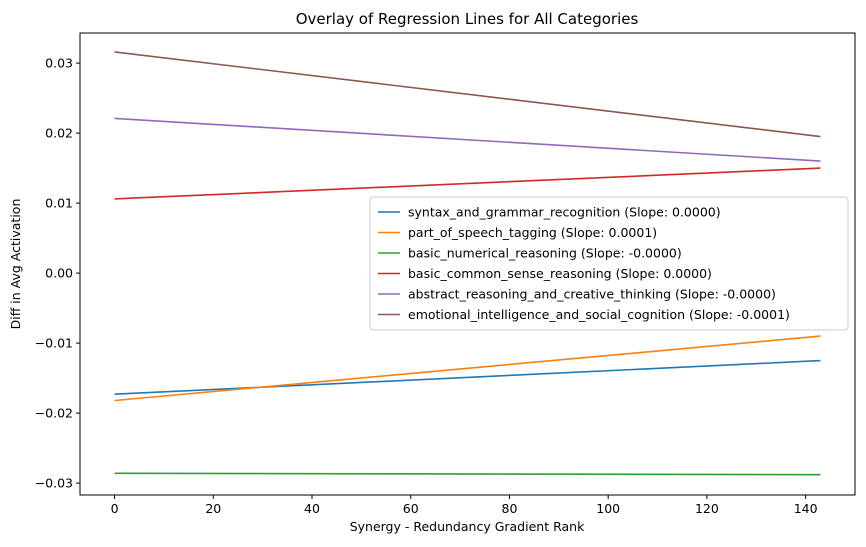 The width and height of the screenshot is (866, 547). I want to click on x-tick-label: 100, so click(608, 508).